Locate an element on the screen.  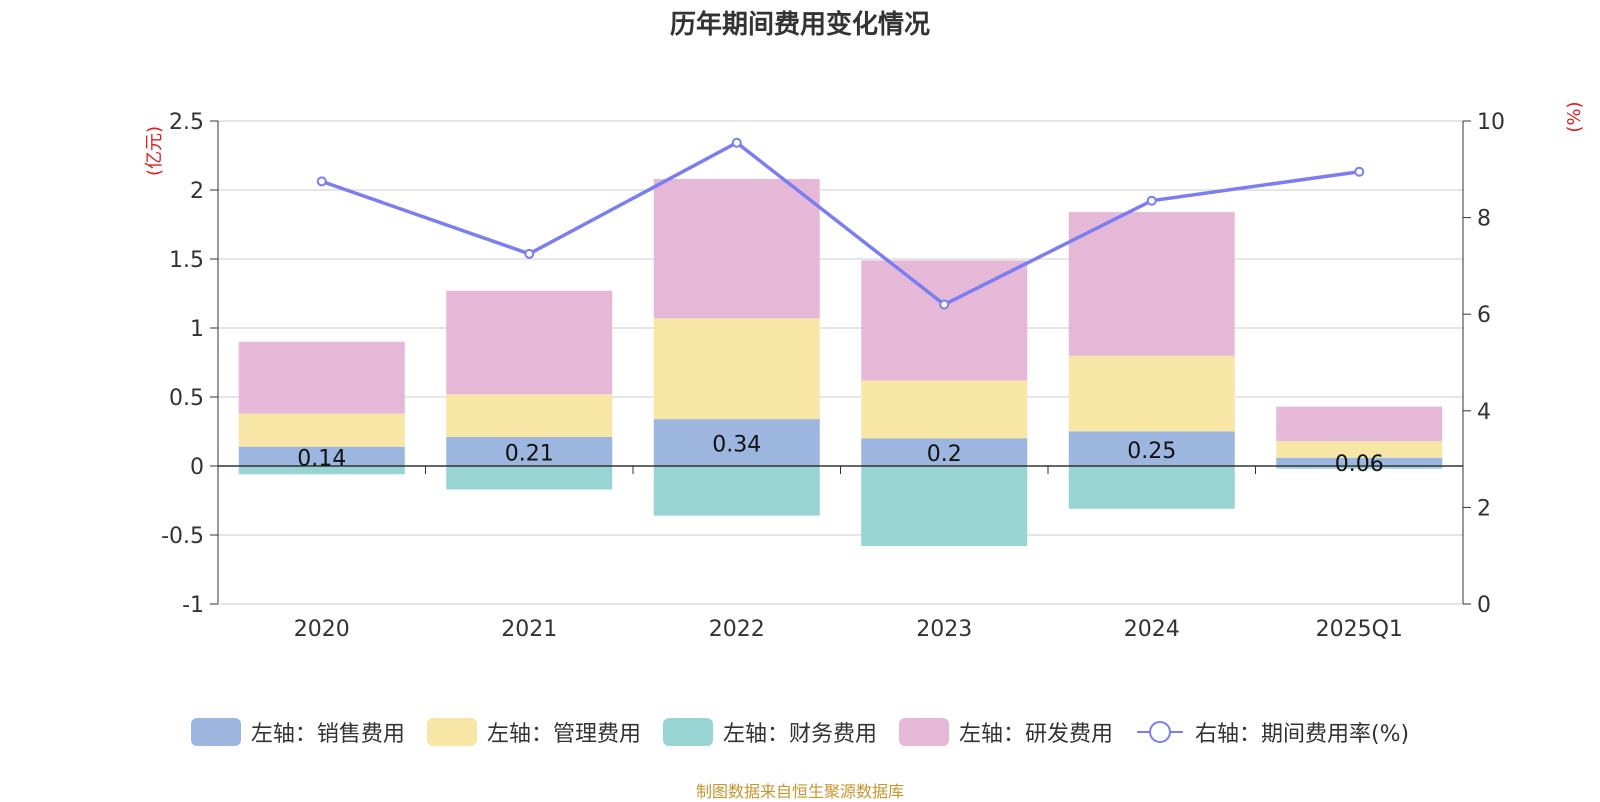
left-axis-unit: (亿元) is located at coordinates (154, 151).